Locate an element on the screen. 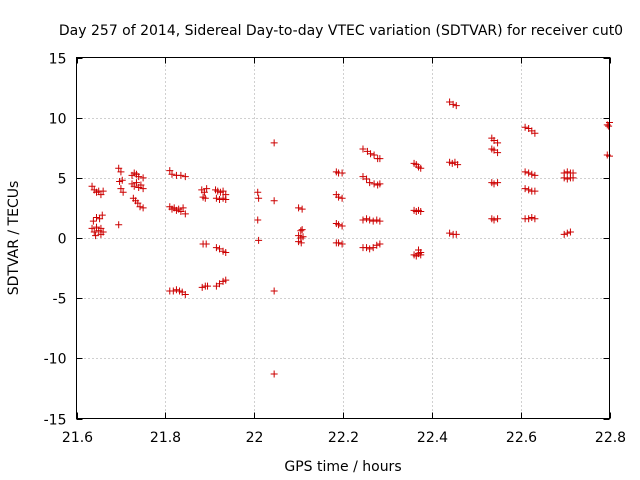 Image resolution: width=640 pixels, height=480 pixels. x-tick-label: 22.2 is located at coordinates (343, 438).